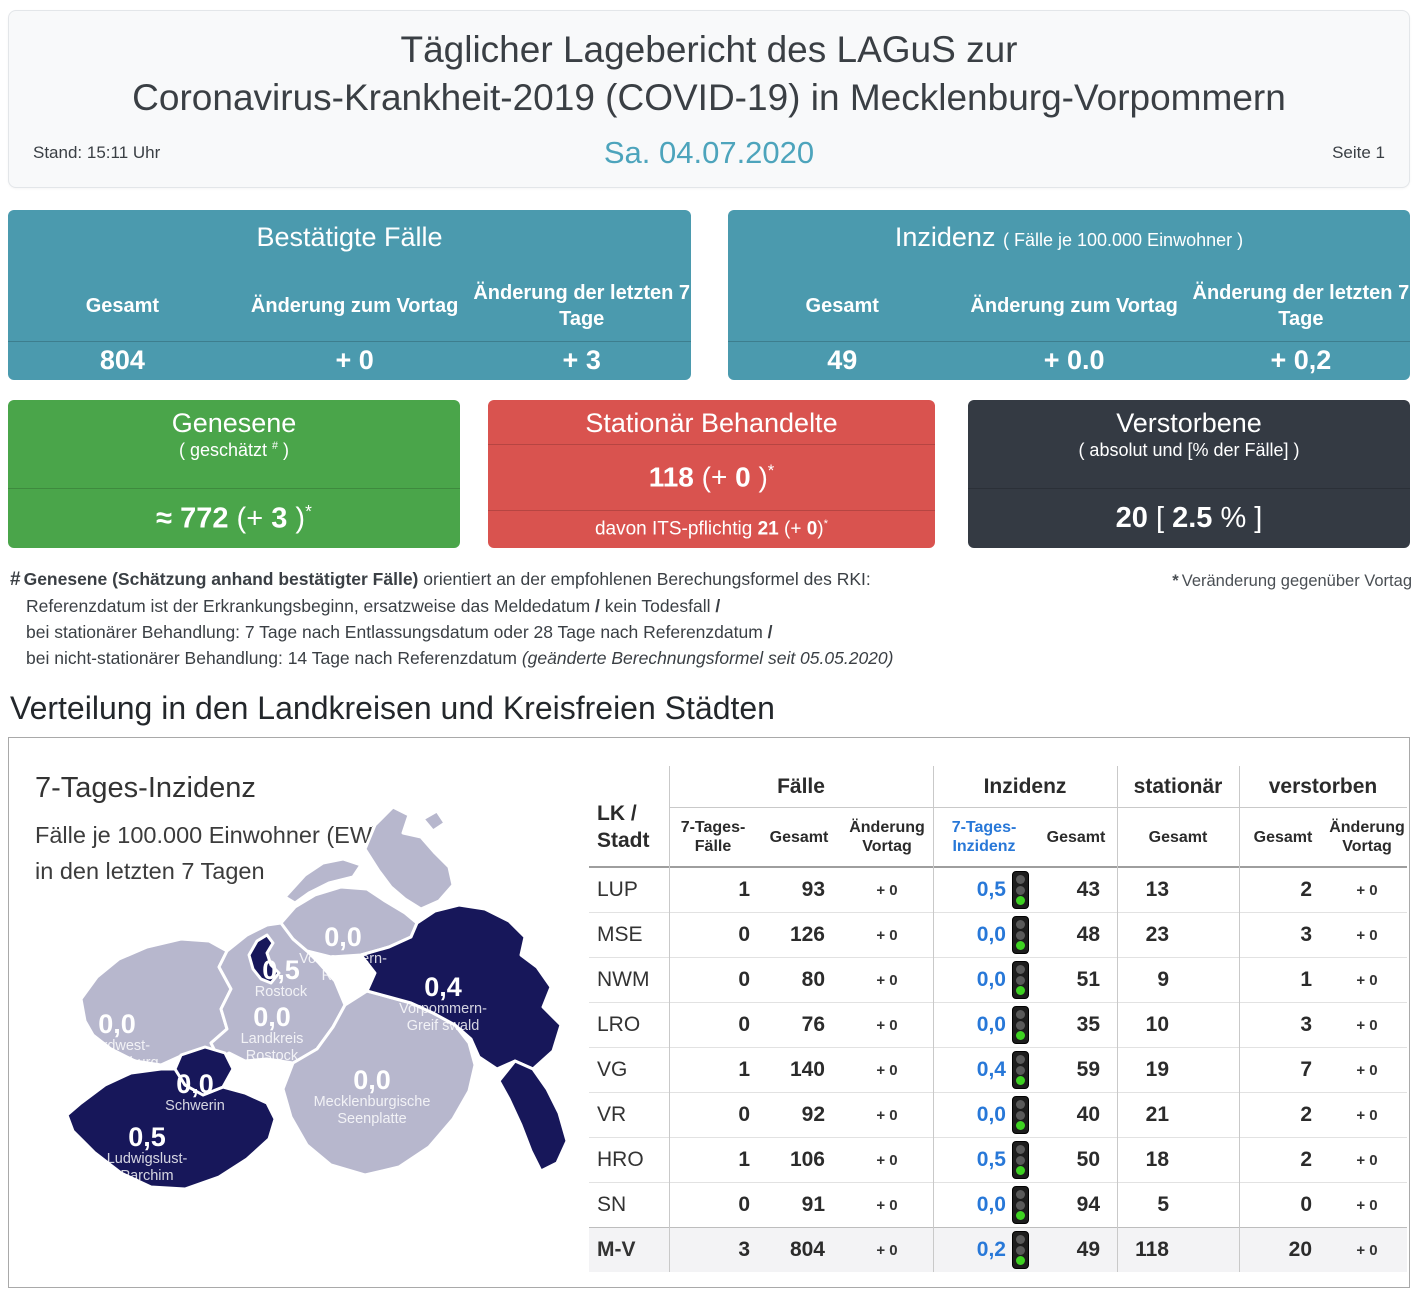 This screenshot has height=1298, width=1418. I want to click on report-title-line1: Täglicher Lagebericht des LAGuS zur, so click(709, 49).